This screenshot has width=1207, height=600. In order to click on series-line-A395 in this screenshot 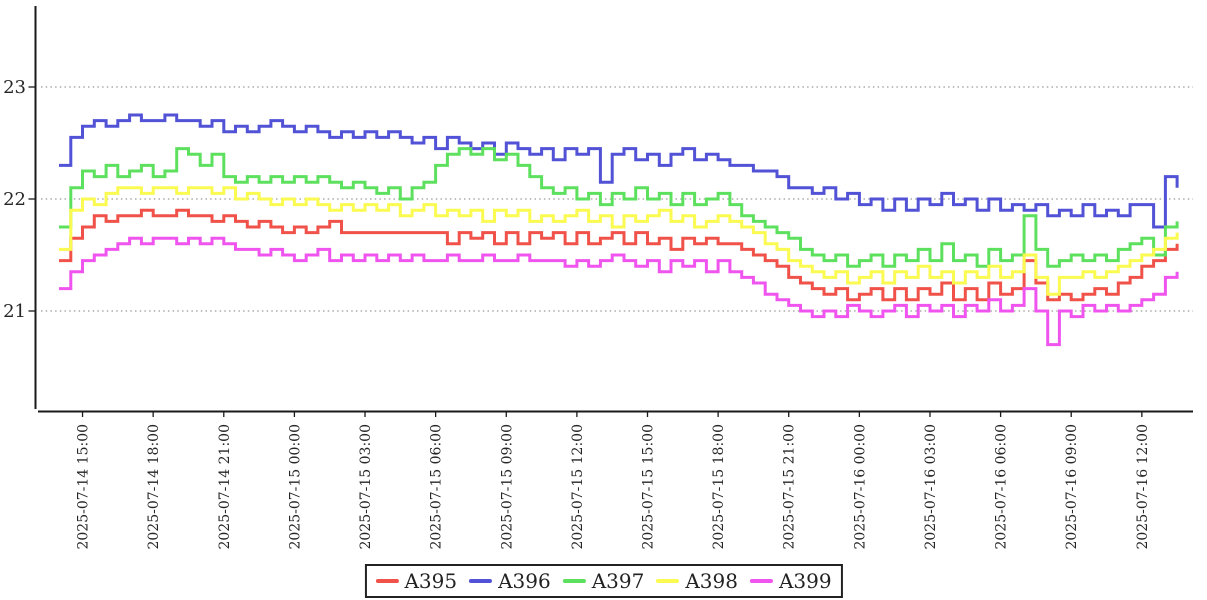, I will do `click(619, 255)`.